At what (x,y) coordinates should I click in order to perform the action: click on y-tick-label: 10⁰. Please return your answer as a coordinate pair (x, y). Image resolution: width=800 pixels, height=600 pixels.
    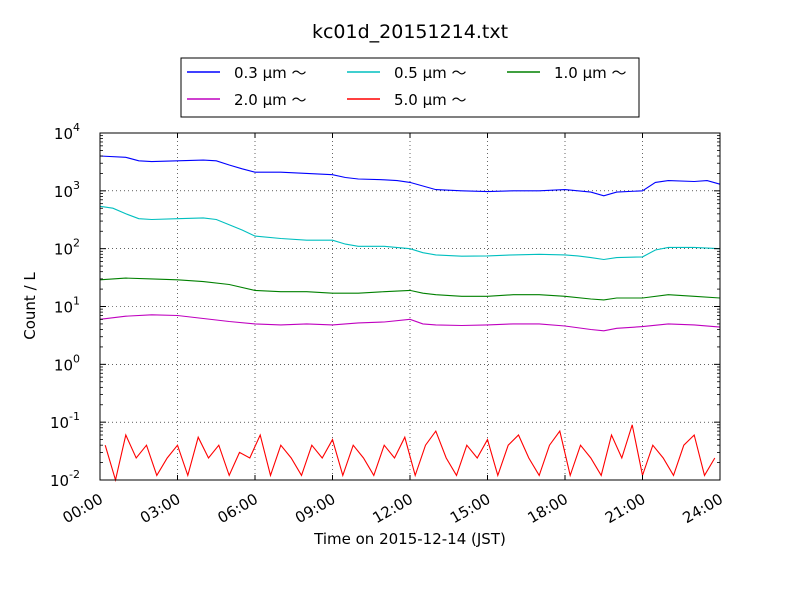
    Looking at the image, I should click on (67, 363).